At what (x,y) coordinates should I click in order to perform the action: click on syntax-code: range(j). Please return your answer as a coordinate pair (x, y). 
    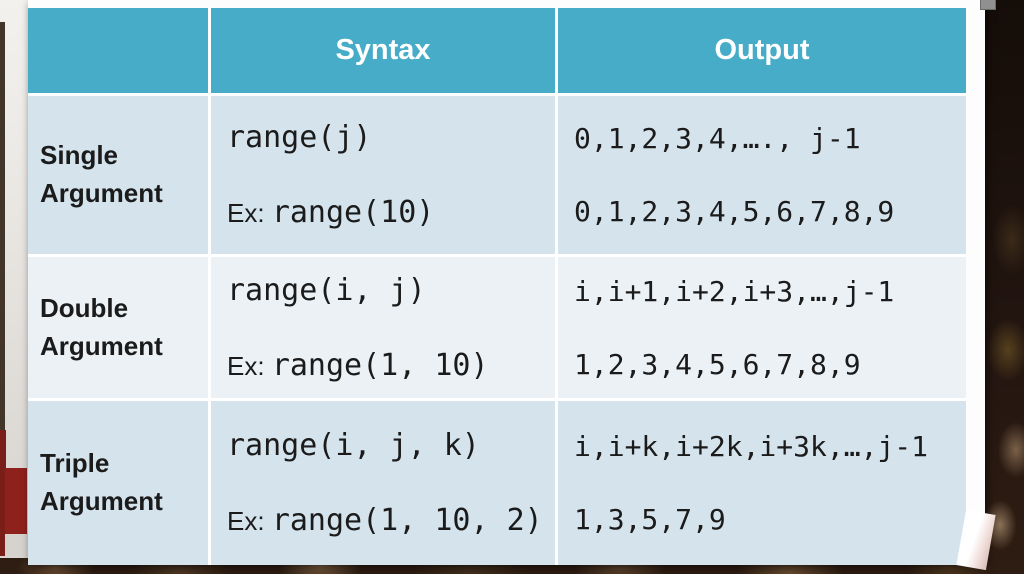
    Looking at the image, I should click on (299, 137).